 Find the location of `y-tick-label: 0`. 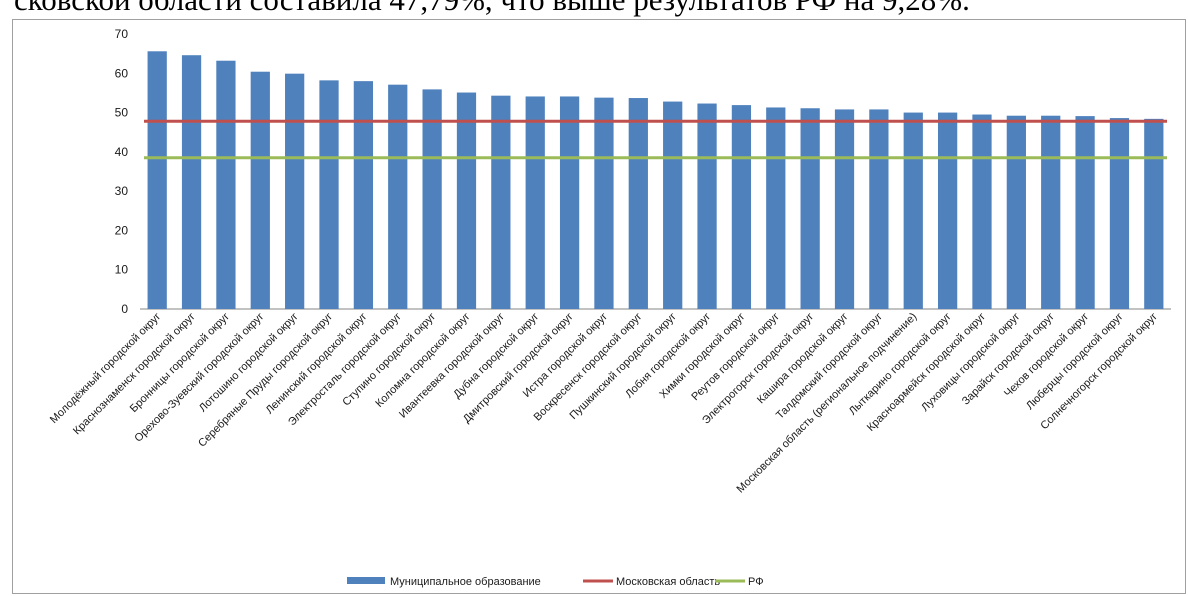

y-tick-label: 0 is located at coordinates (124, 309).